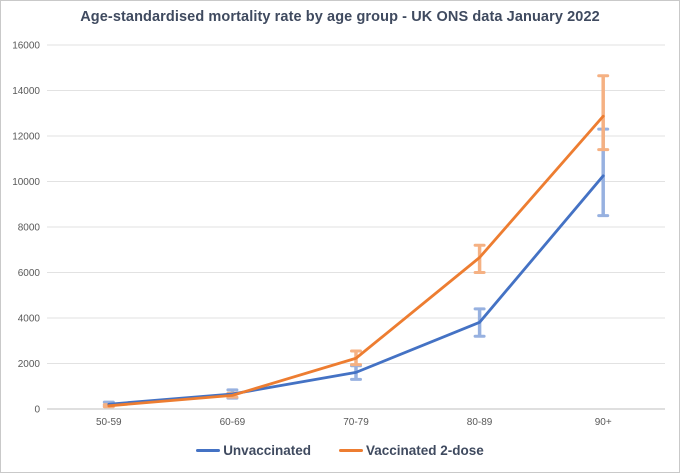 This screenshot has height=473, width=680. What do you see at coordinates (208, 450) in the screenshot?
I see `legend-line-swatch-unvaccinated` at bounding box center [208, 450].